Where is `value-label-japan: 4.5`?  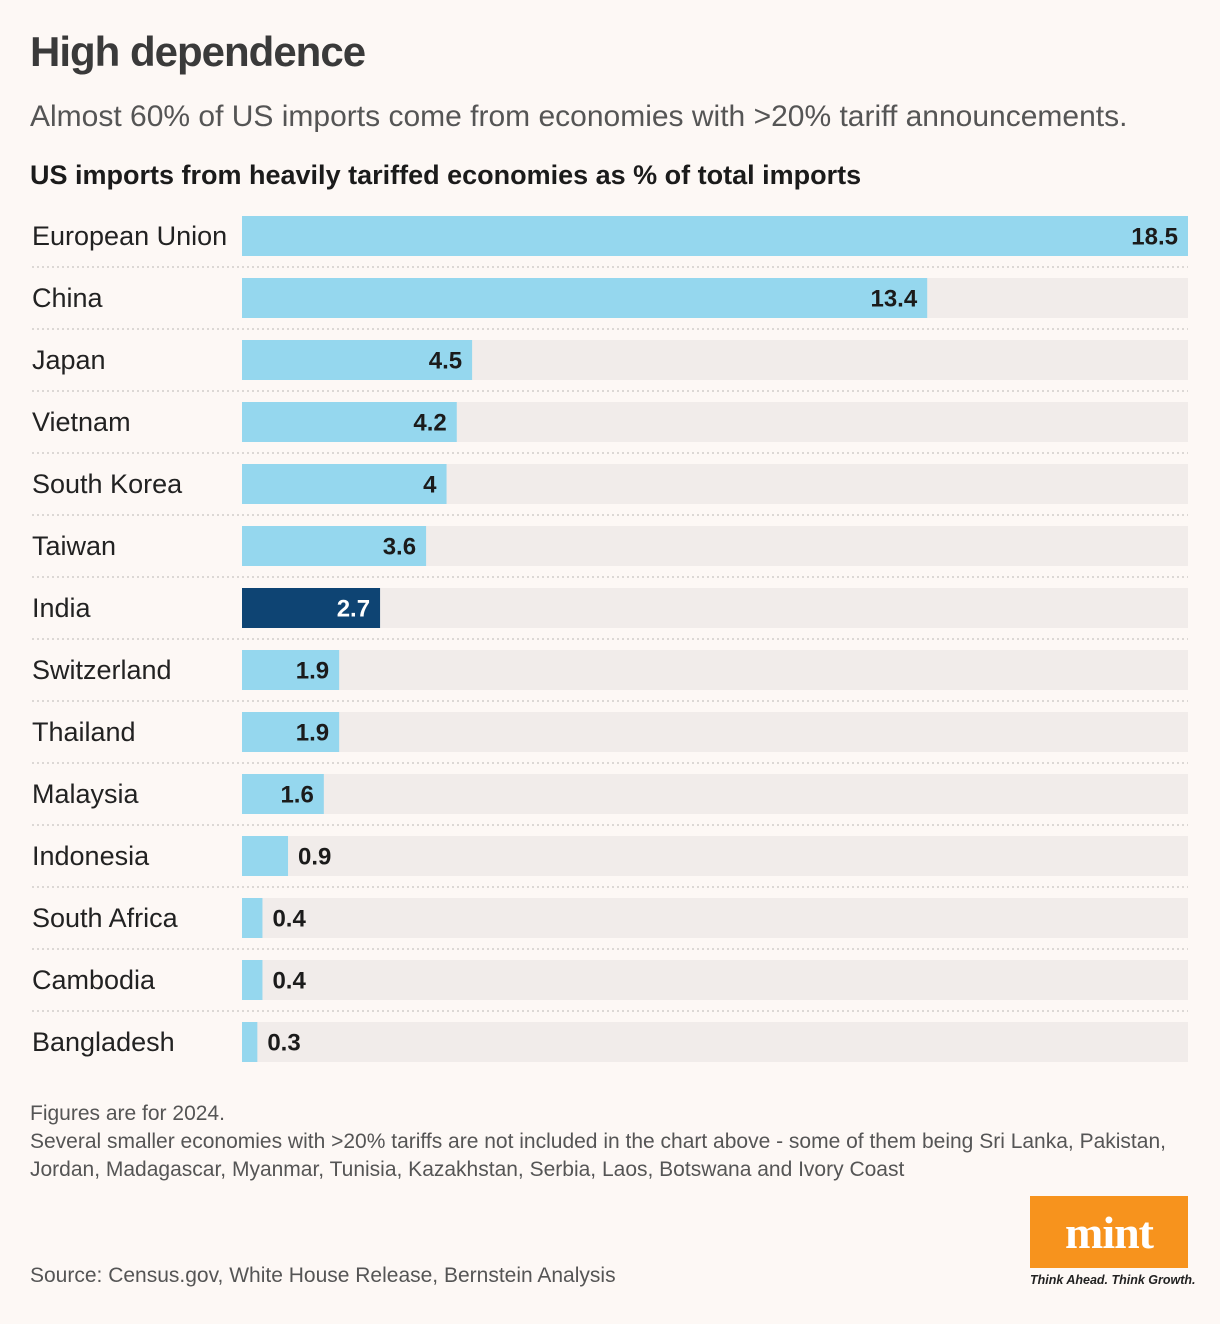 value-label-japan: 4.5 is located at coordinates (445, 361).